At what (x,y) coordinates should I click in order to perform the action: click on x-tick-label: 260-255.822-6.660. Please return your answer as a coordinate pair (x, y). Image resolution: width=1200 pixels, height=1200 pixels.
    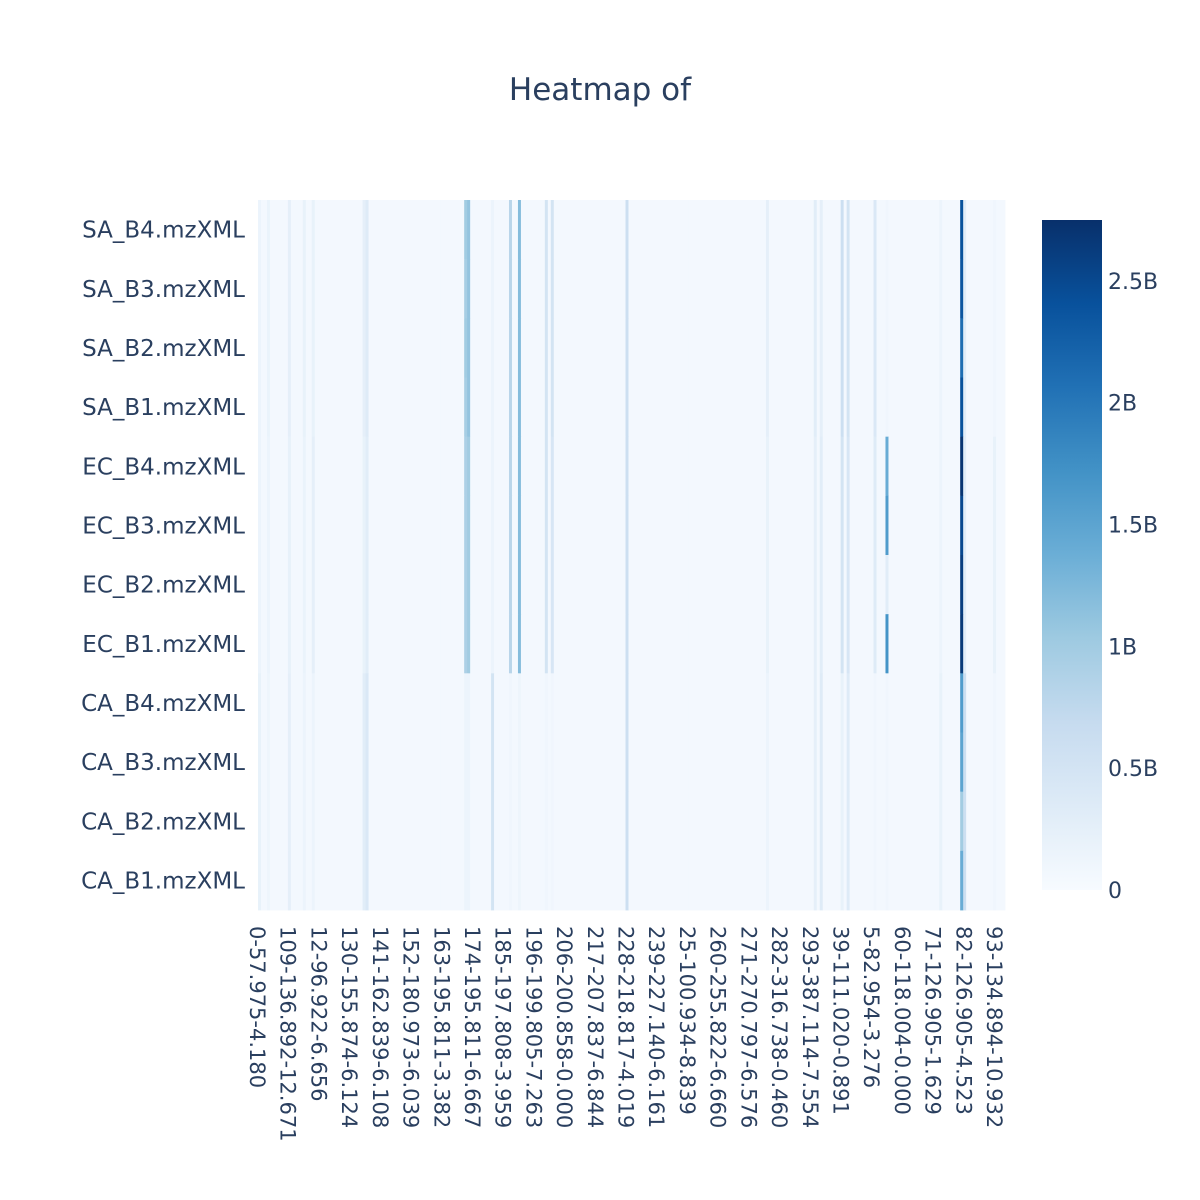
    Looking at the image, I should click on (718, 1027).